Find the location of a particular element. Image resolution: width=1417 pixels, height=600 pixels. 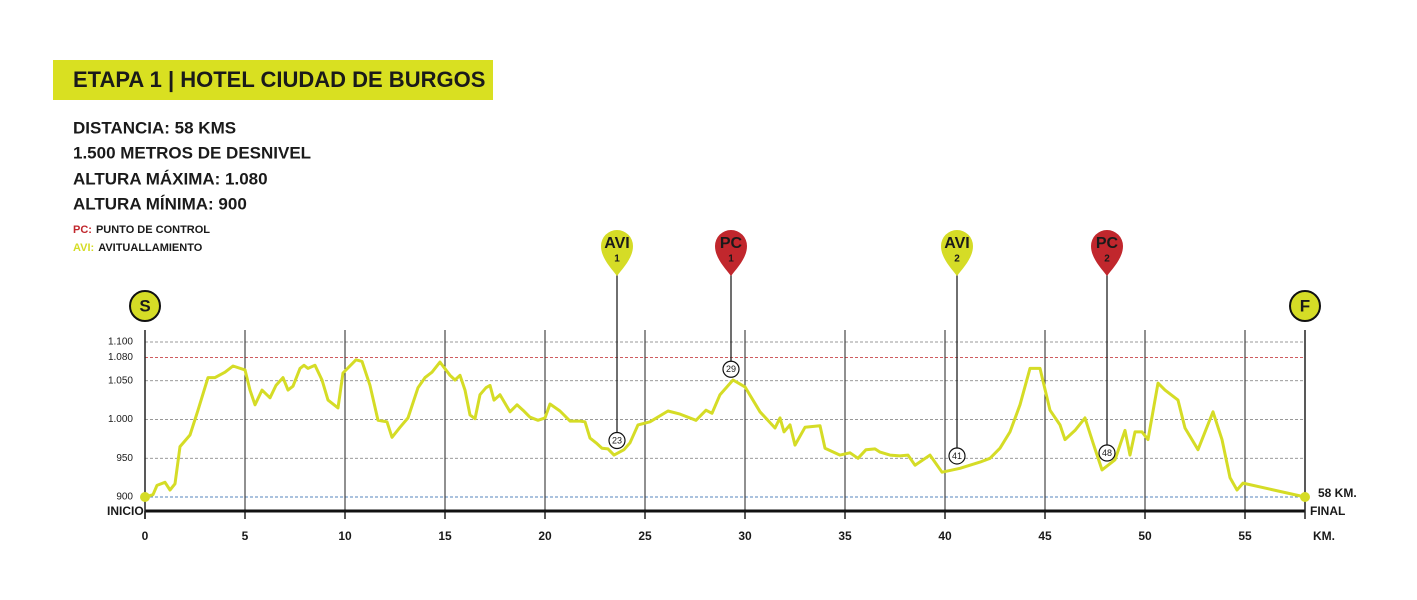

legend-entry: PC: PUNTO DE CONTROL is located at coordinates (141, 230).